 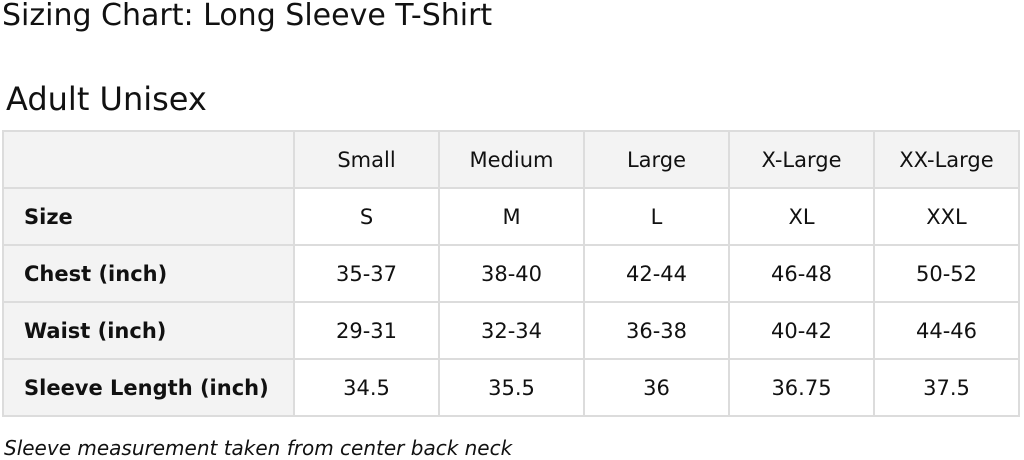 I want to click on table-cell: 35-37, so click(x=366, y=273).